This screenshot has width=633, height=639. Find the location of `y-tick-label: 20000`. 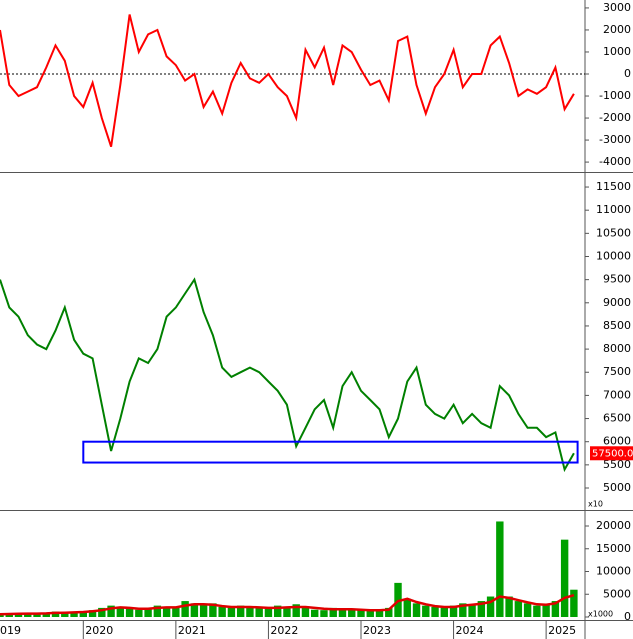

y-tick-label: 20000 is located at coordinates (613, 525).